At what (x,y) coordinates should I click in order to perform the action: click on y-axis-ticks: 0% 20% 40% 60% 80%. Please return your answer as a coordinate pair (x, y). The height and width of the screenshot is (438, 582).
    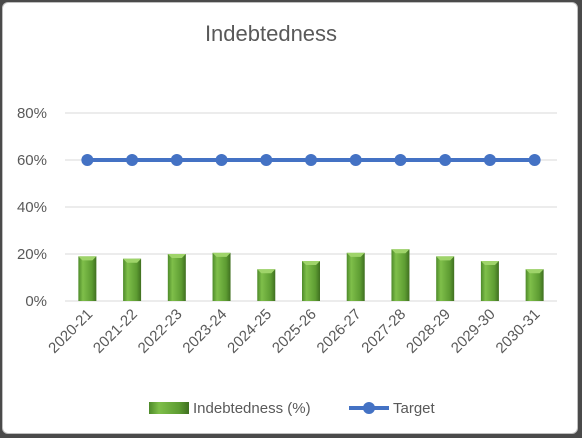
    Looking at the image, I should click on (32, 207).